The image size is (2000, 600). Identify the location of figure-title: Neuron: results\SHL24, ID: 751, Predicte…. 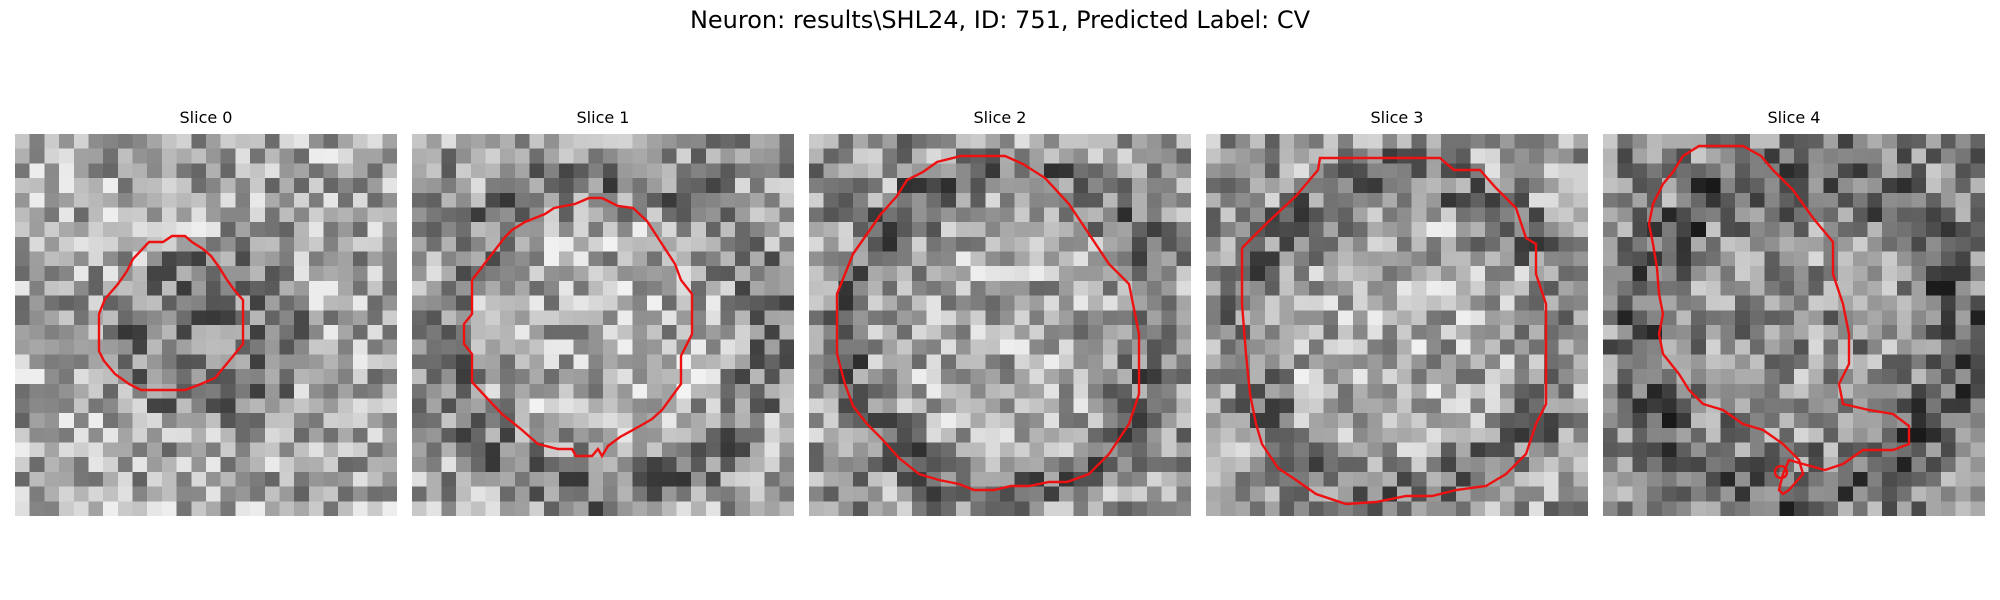
(1000, 20).